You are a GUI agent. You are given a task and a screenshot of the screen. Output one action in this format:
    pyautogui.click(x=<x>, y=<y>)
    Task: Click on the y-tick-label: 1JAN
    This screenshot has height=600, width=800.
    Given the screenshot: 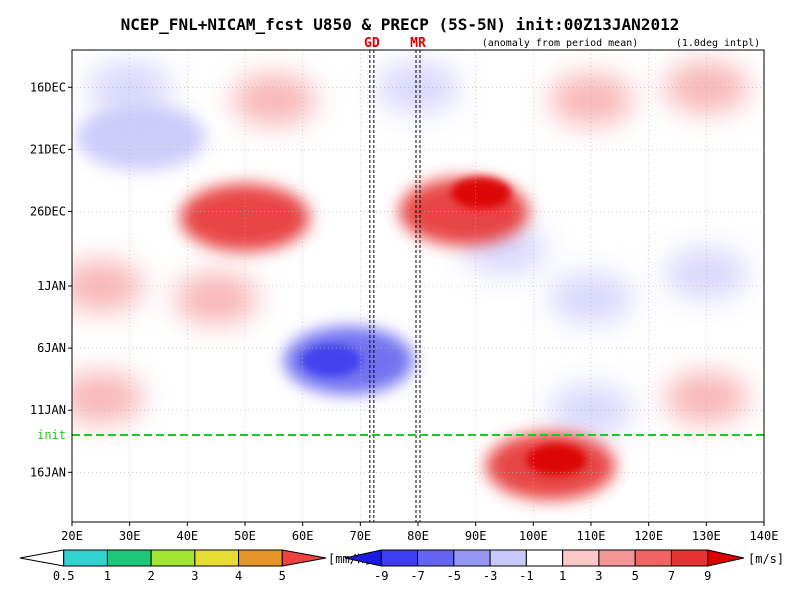 What is the action you would take?
    pyautogui.click(x=51, y=286)
    